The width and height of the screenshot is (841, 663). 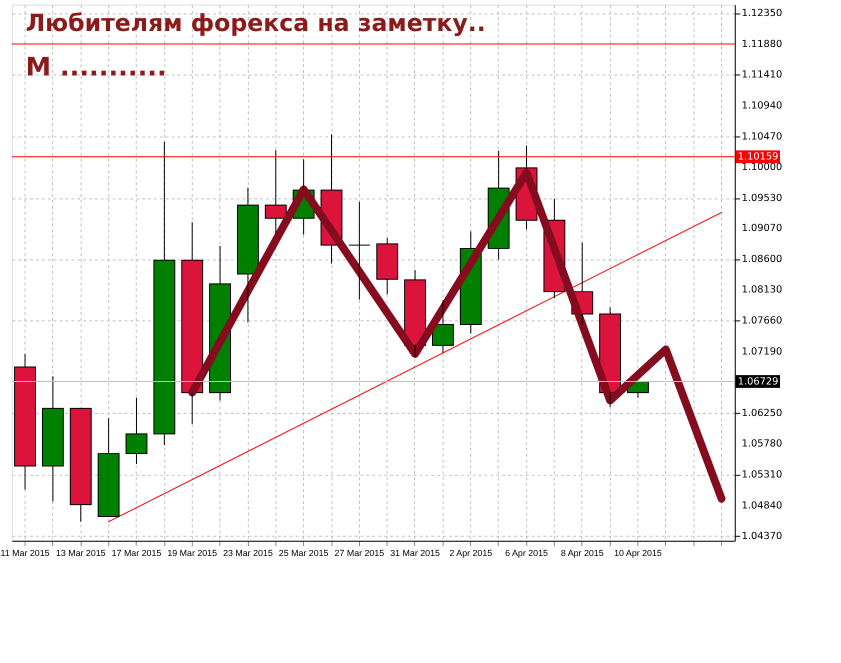 What do you see at coordinates (762, 136) in the screenshot?
I see `y-tick-label: 1.10470` at bounding box center [762, 136].